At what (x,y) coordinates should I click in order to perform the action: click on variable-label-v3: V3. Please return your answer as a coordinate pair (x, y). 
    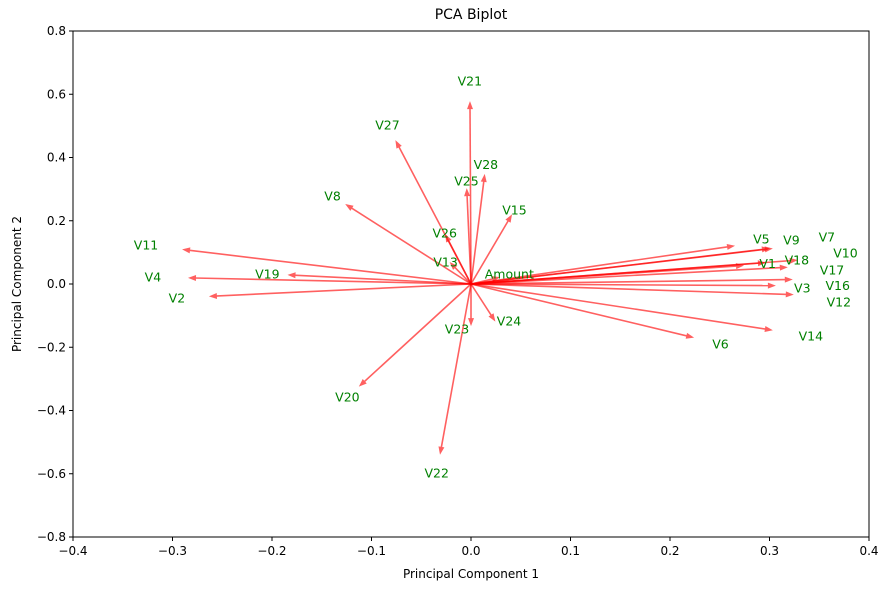
    Looking at the image, I should click on (802, 287).